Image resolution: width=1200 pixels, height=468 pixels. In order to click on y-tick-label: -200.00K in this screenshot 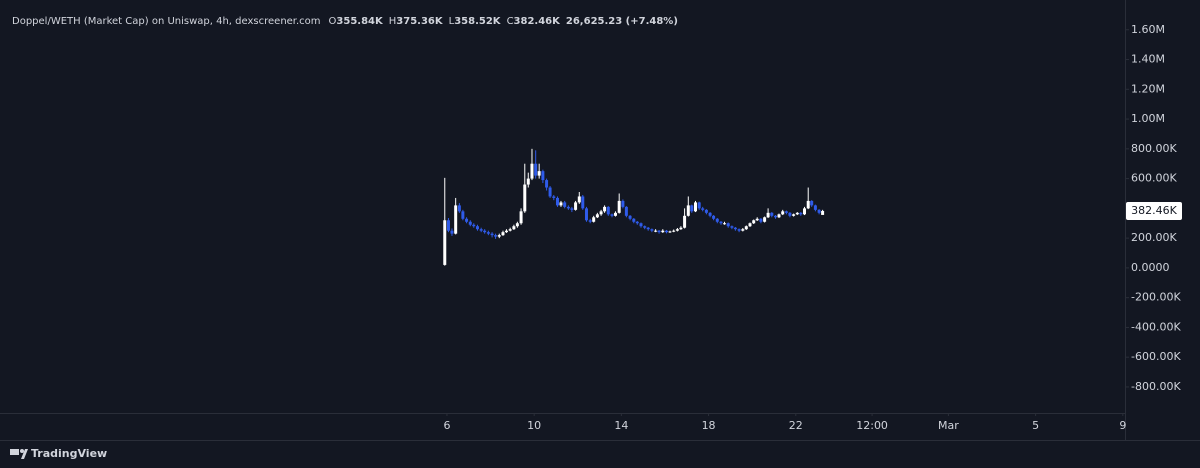, I will do `click(1156, 297)`.